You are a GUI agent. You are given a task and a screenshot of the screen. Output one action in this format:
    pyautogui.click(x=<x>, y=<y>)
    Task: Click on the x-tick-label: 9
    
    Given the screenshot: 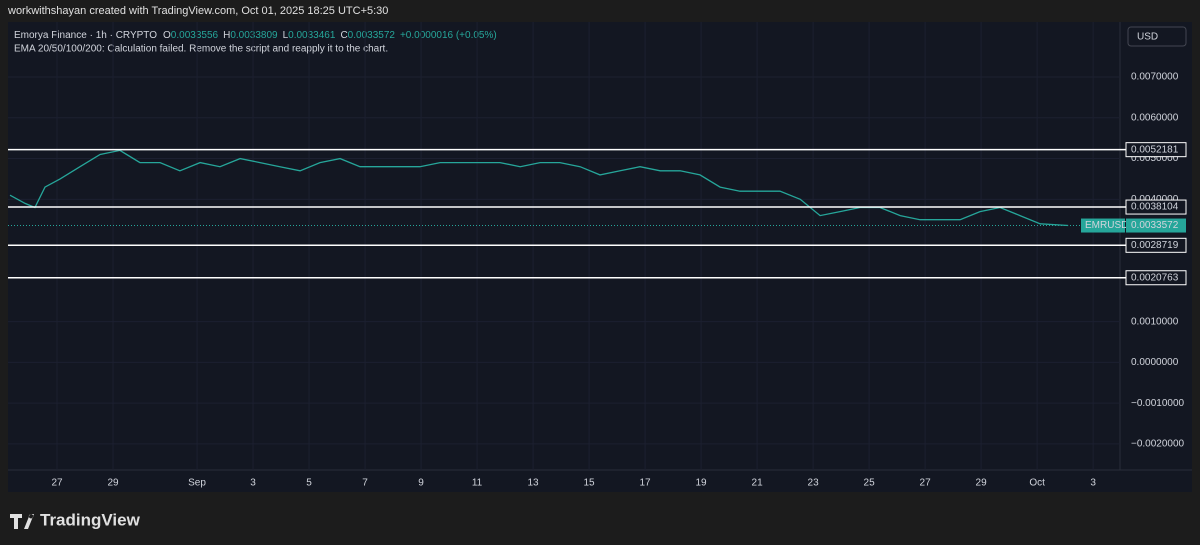 What is the action you would take?
    pyautogui.click(x=421, y=483)
    